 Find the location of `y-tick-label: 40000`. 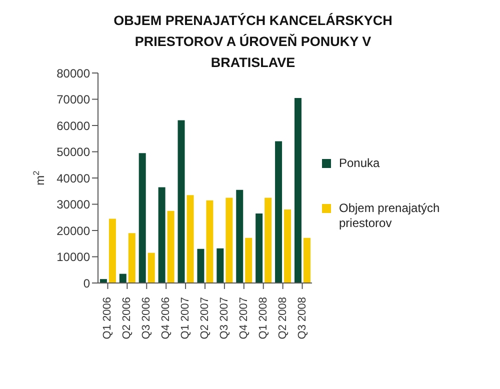

y-tick-label: 40000 is located at coordinates (73, 178).